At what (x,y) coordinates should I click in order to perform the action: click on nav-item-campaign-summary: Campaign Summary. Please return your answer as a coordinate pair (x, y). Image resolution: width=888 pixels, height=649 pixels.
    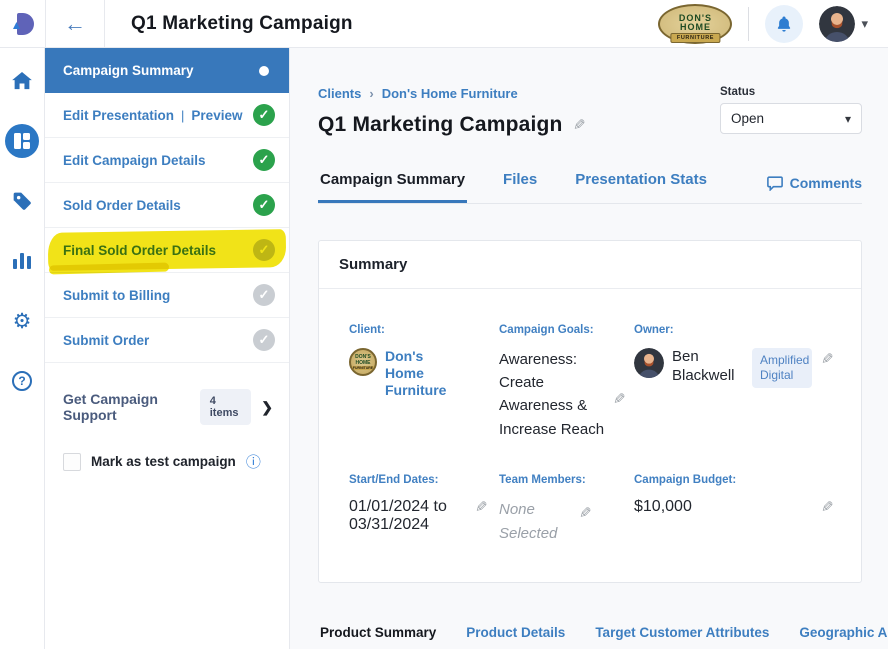
    Looking at the image, I should click on (167, 70).